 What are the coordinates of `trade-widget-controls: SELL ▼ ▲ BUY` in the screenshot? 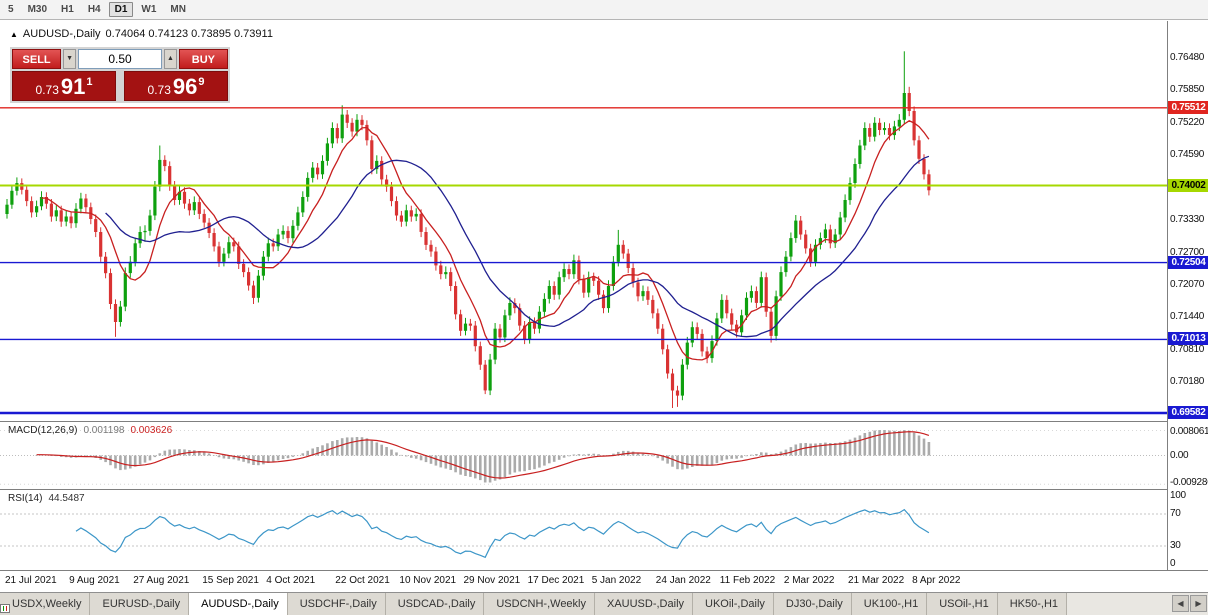 It's located at (120, 59).